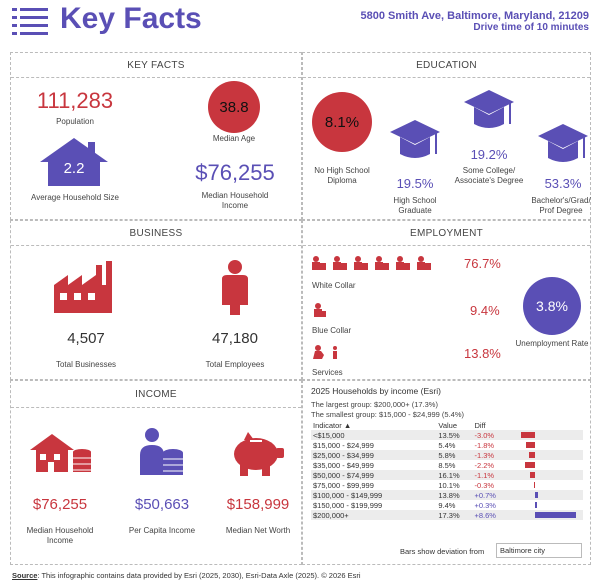 The height and width of the screenshot is (588, 601). I want to click on no-hs-value: 8.1%, so click(342, 122).